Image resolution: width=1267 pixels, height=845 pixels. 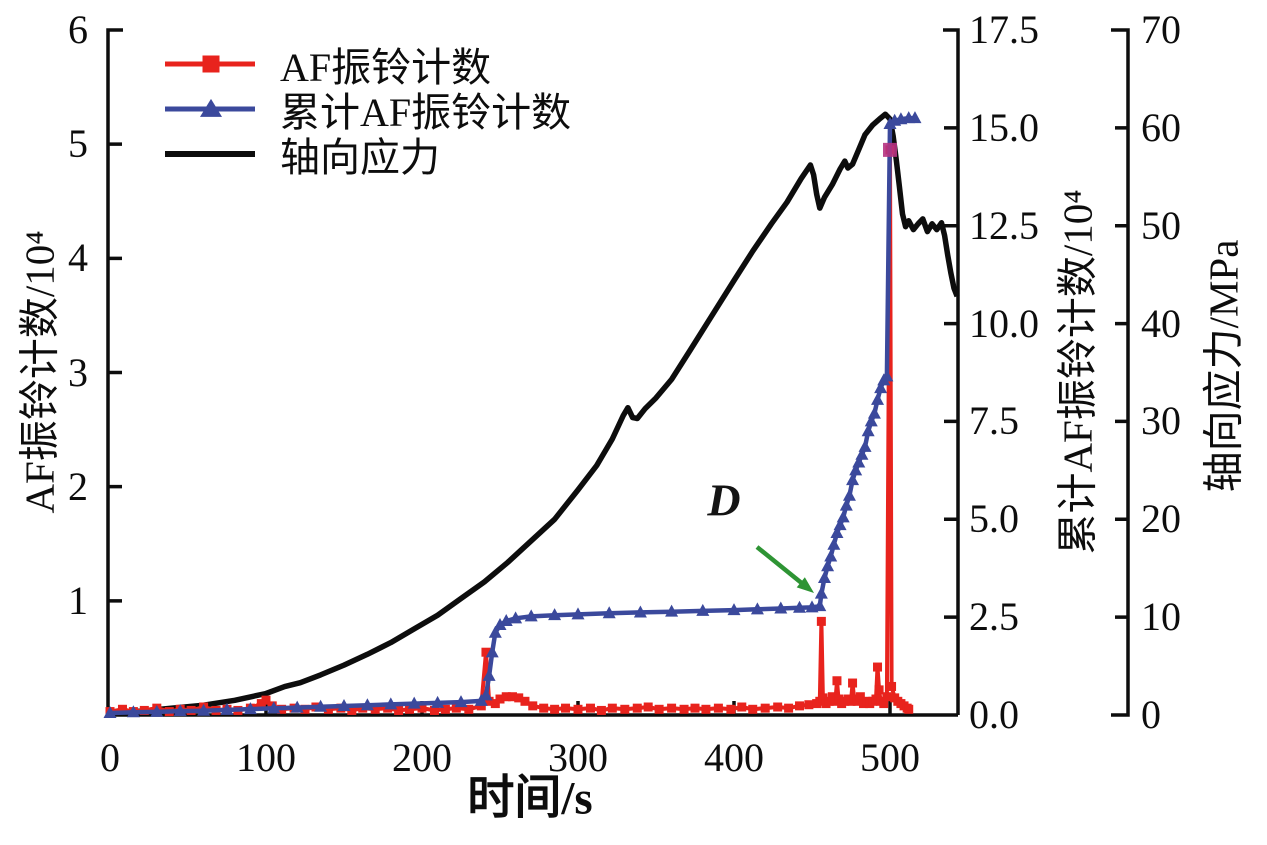 What do you see at coordinates (1223, 366) in the screenshot?
I see `right2-axis-title: 轴向应力/MPa` at bounding box center [1223, 366].